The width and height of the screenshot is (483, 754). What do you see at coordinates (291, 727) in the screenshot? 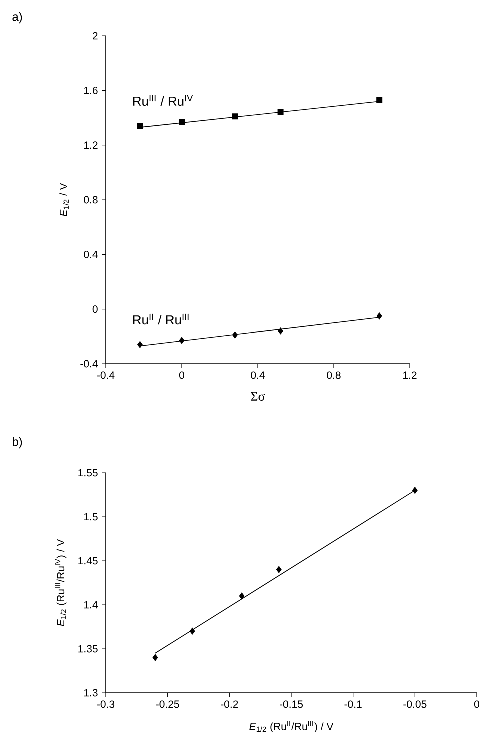
I see `x-axis-title: E$_{1/2}$ (Ru$^{II}$/Ru$^{III}$) / V` at bounding box center [291, 727].